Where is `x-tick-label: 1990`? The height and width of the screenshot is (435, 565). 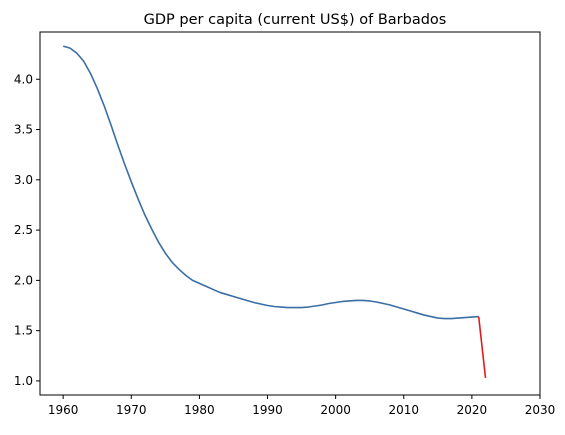
x-tick-label: 1990 is located at coordinates (267, 410).